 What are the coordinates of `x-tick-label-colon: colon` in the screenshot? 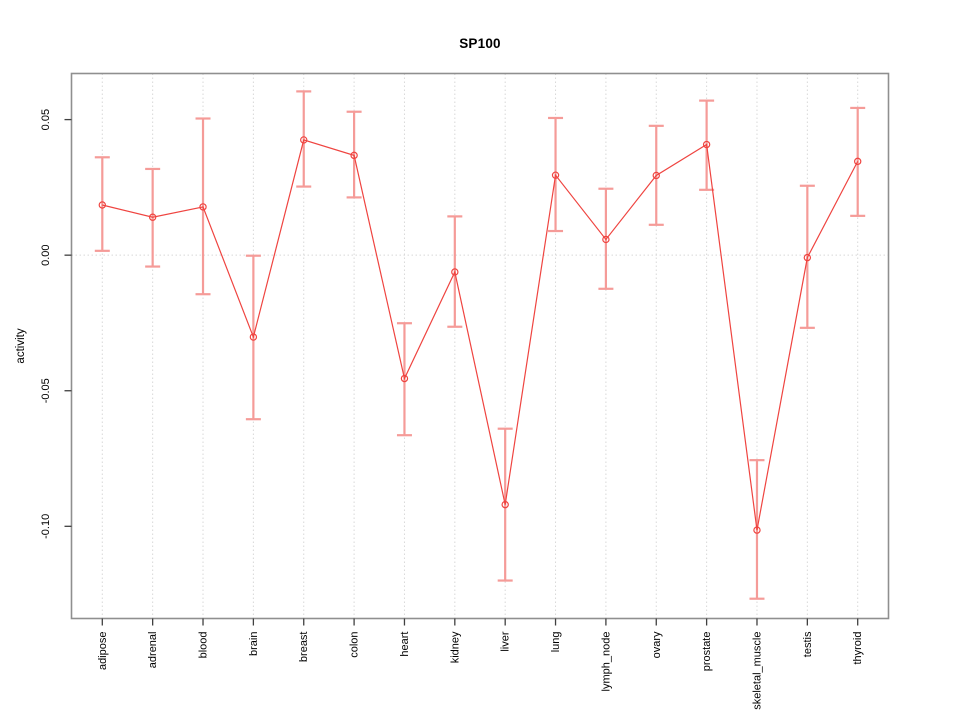 It's located at (355, 645).